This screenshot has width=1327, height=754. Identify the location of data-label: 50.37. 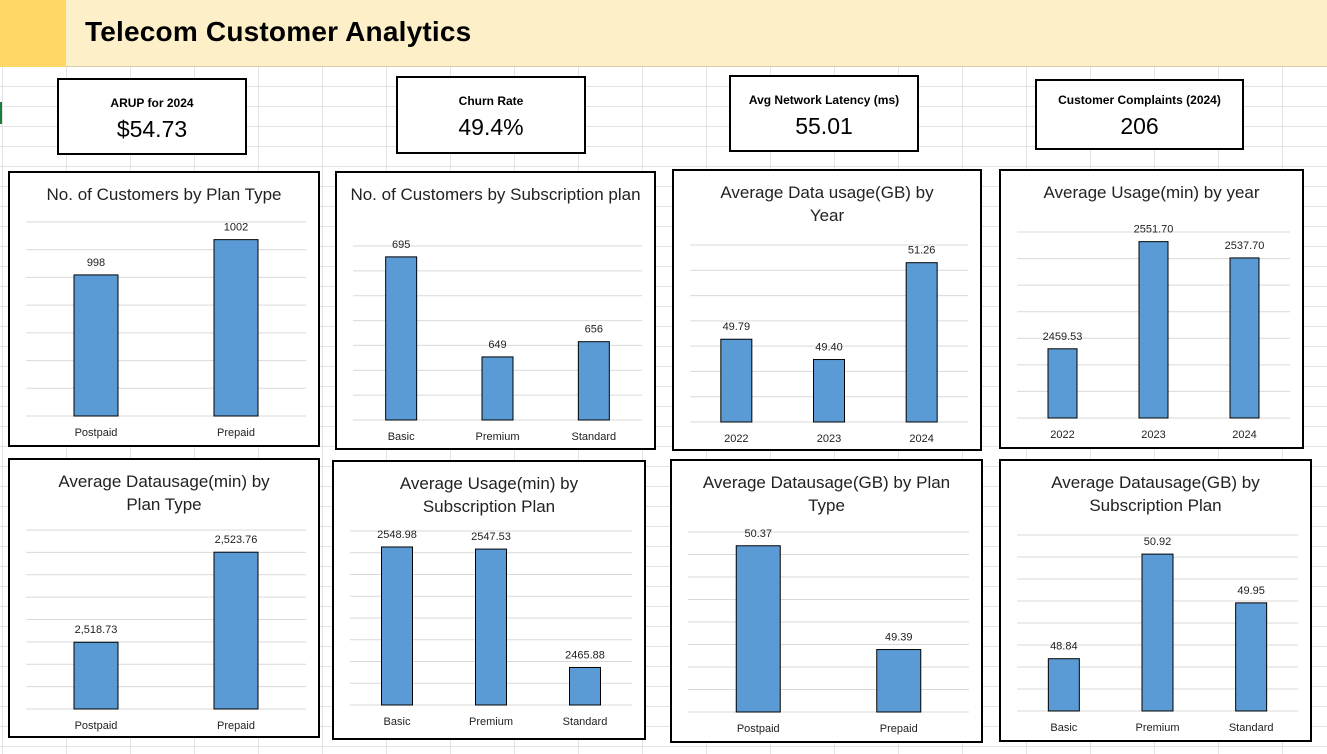
(758, 534).